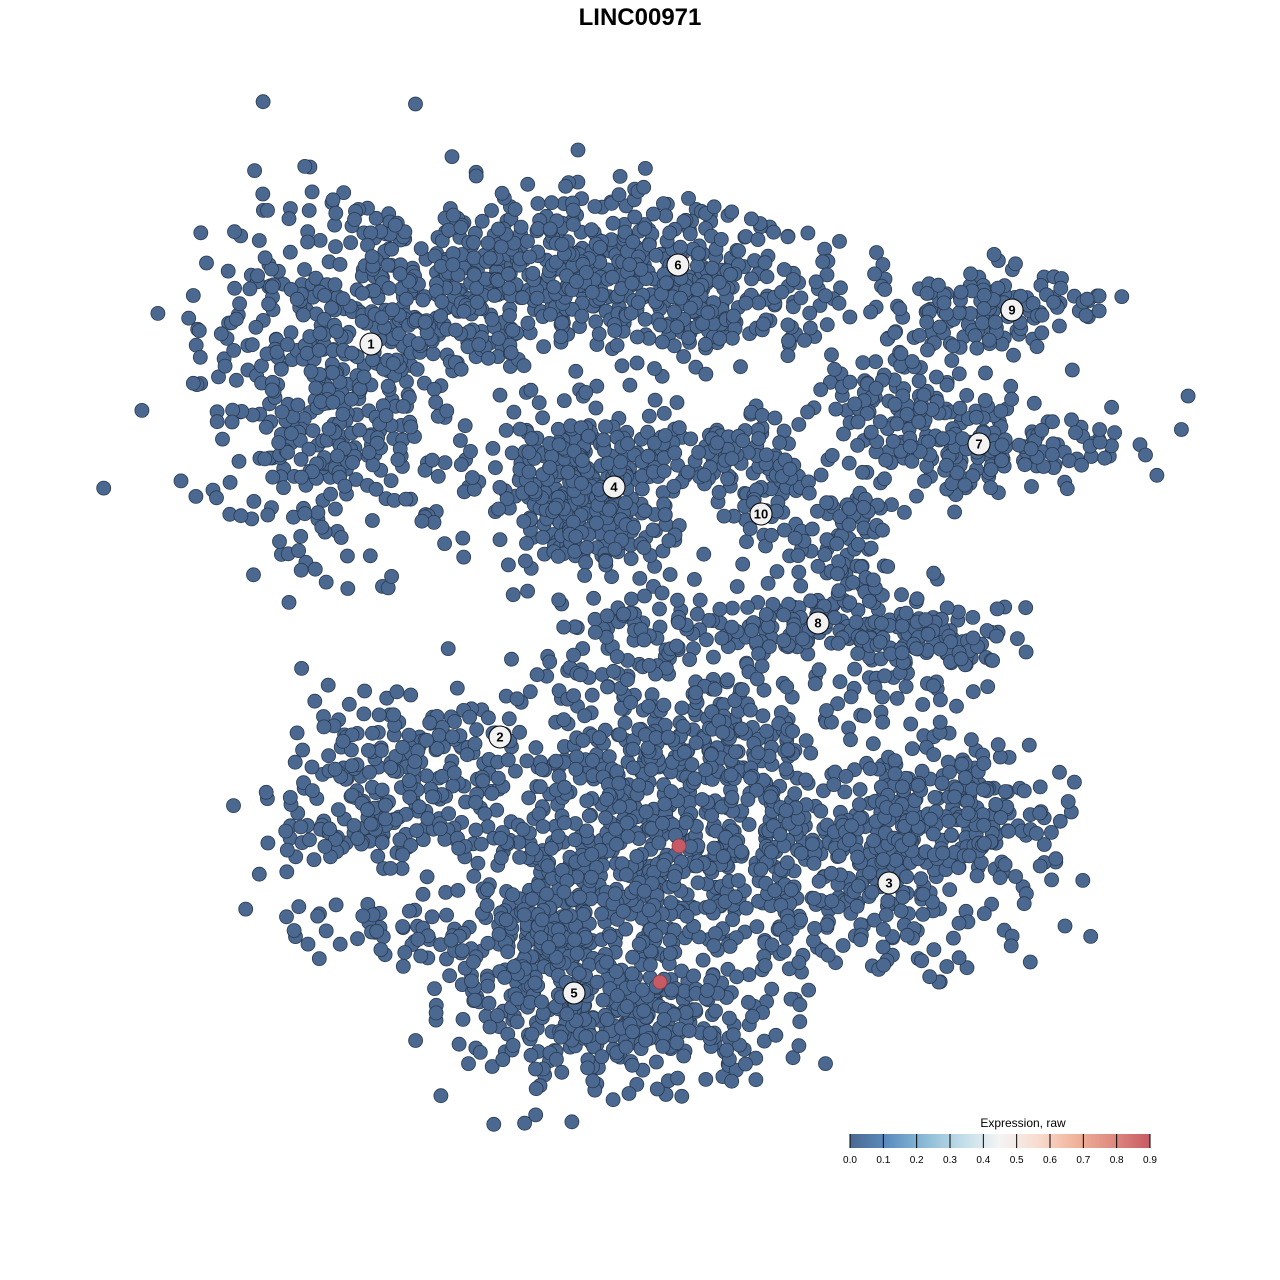 The height and width of the screenshot is (1280, 1280). What do you see at coordinates (371, 344) in the screenshot?
I see `cluster-label-1: 1` at bounding box center [371, 344].